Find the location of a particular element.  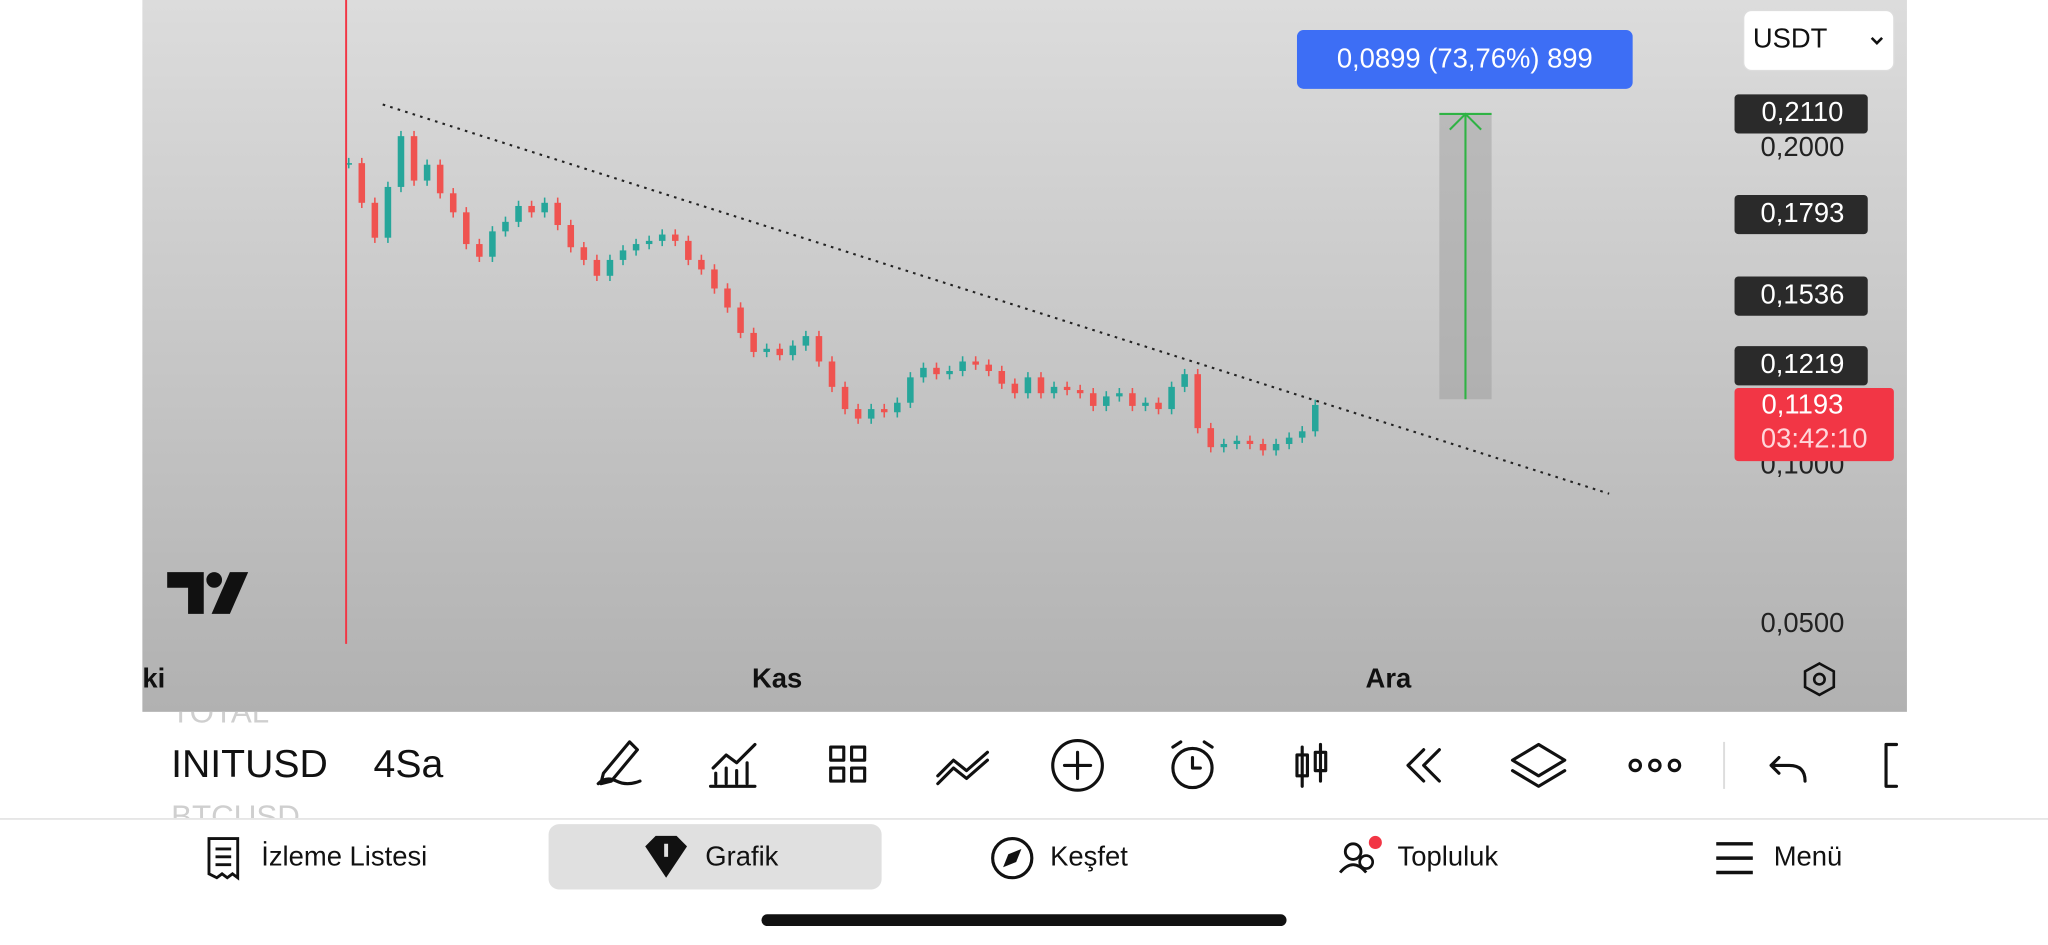

nav-item: Grafik is located at coordinates (712, 856).